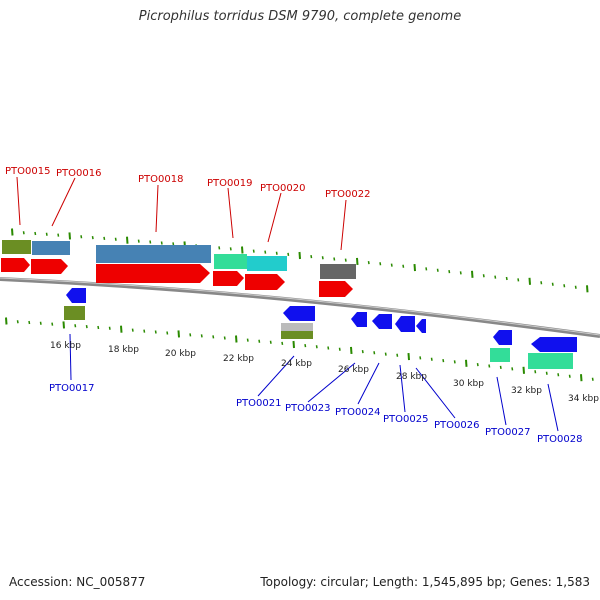 This screenshot has height=600, width=600. What do you see at coordinates (299, 349) in the screenshot?
I see `lower-tick-row` at bounding box center [299, 349].